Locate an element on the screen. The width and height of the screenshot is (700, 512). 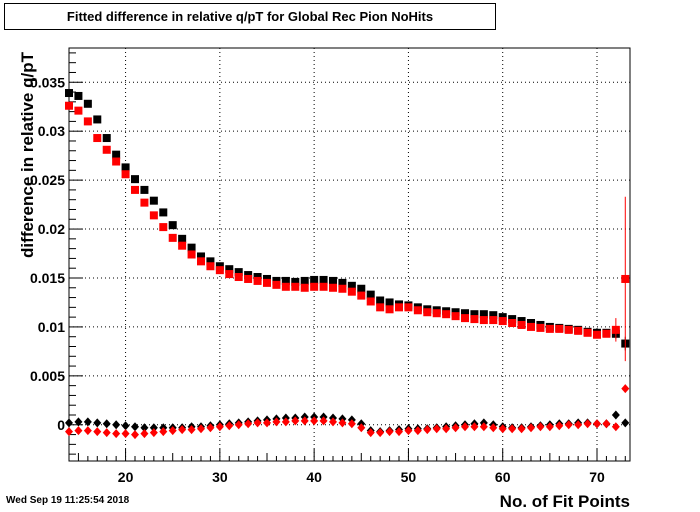
x-tick-label: 50 is located at coordinates (409, 477).